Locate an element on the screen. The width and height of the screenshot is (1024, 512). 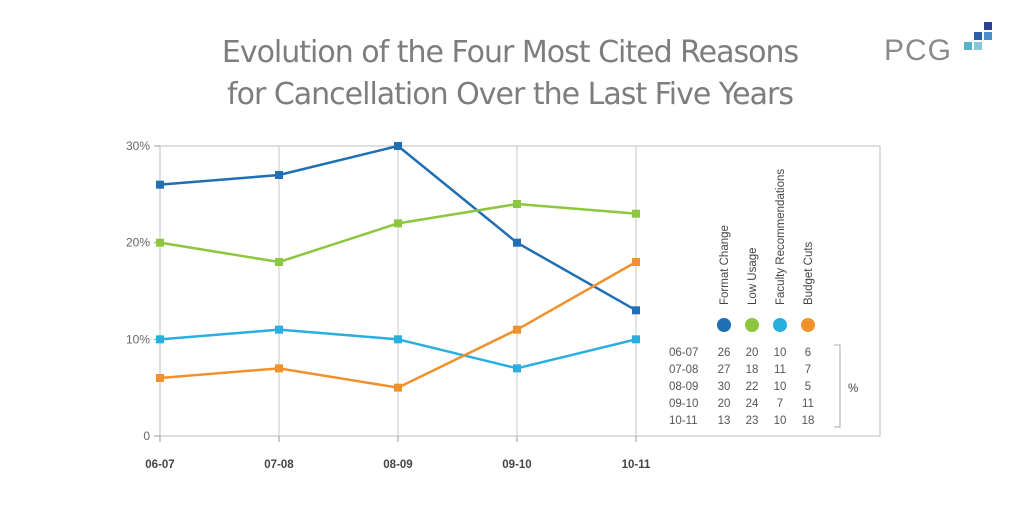
table-bracket is located at coordinates (837, 386).